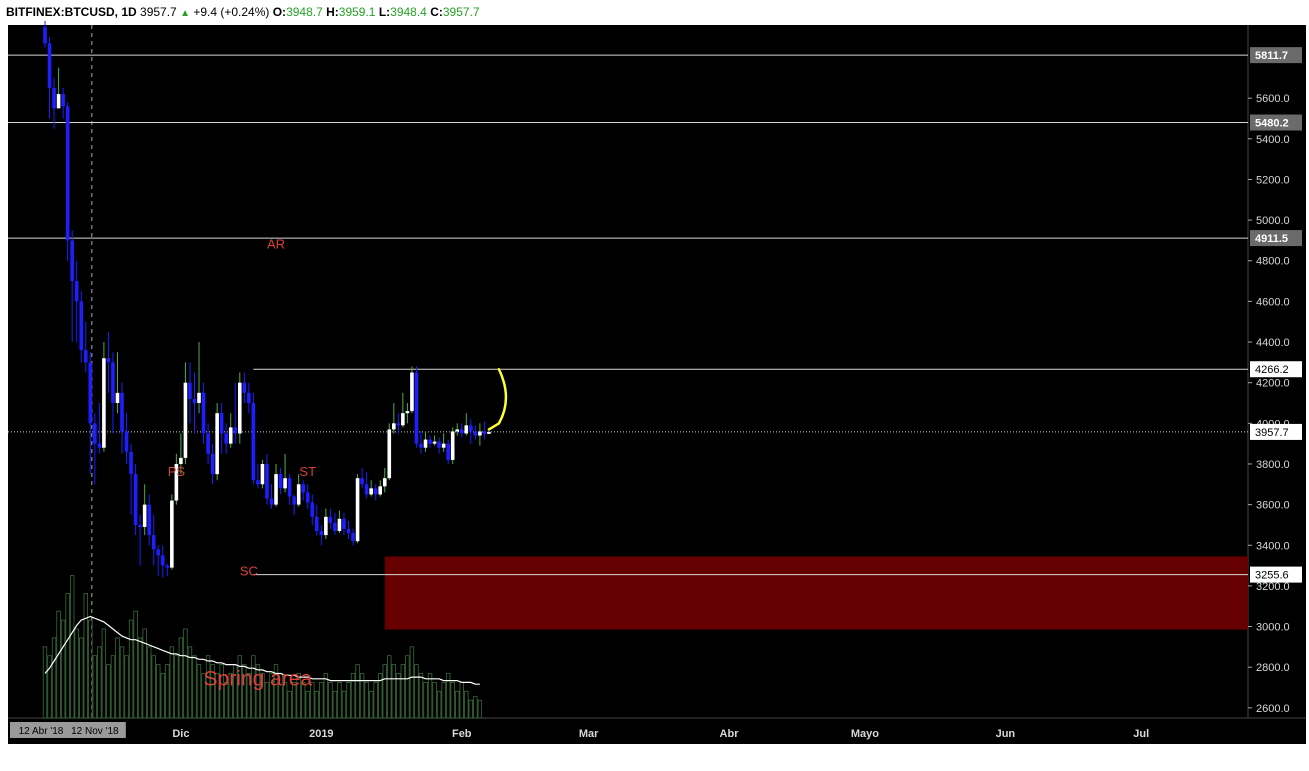 Image resolution: width=1309 pixels, height=771 pixels. Describe the element at coordinates (321, 734) in the screenshot. I see `x-tick-label: 2019` at that location.